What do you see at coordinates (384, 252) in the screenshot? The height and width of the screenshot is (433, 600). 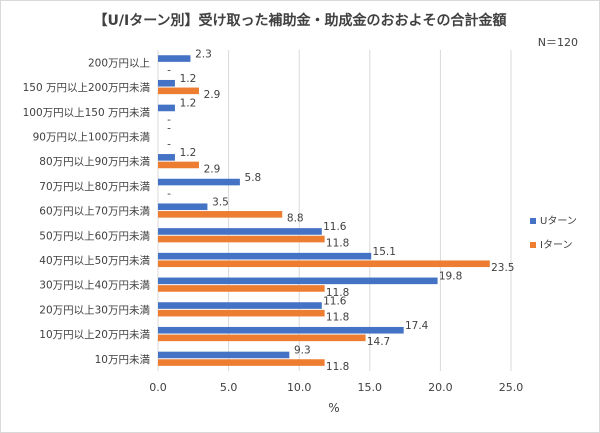 I see `data-label: 15.1` at bounding box center [384, 252].